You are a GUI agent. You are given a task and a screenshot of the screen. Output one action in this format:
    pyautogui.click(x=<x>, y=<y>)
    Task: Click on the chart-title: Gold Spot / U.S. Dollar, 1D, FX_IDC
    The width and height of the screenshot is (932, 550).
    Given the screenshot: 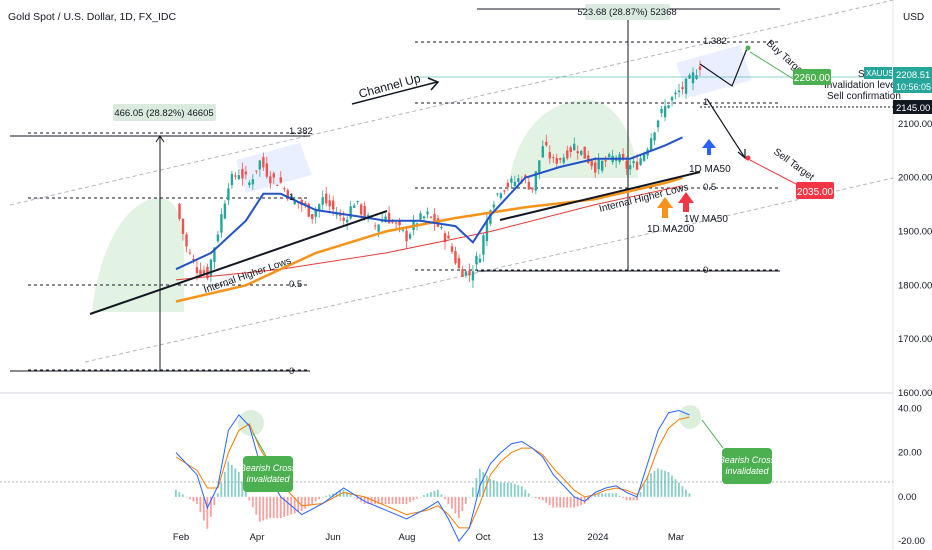 What is the action you would take?
    pyautogui.click(x=92, y=17)
    